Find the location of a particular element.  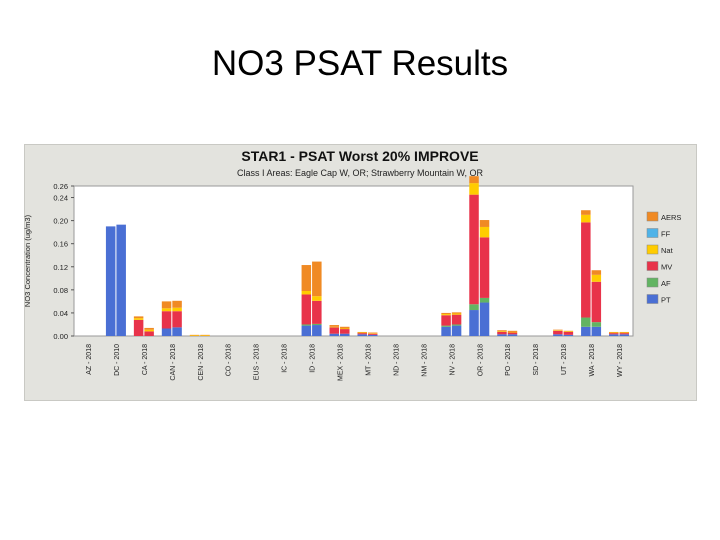

slide-title: NO3 PSAT Results is located at coordinates (360, 63).